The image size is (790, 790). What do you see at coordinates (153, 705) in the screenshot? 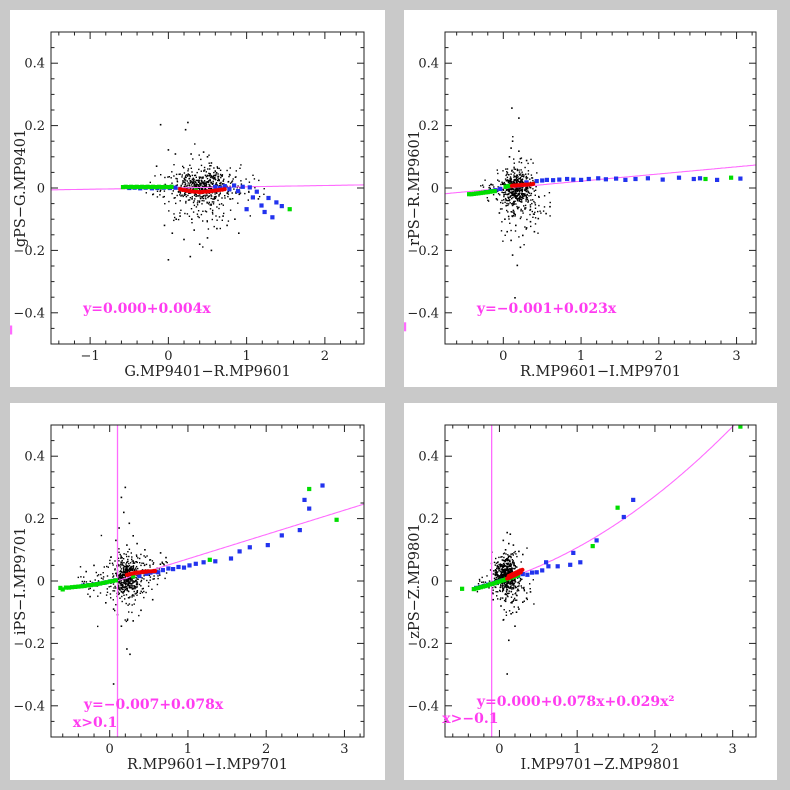
I see `fit-equation-label: y=−0.007+0.078x` at bounding box center [153, 705].